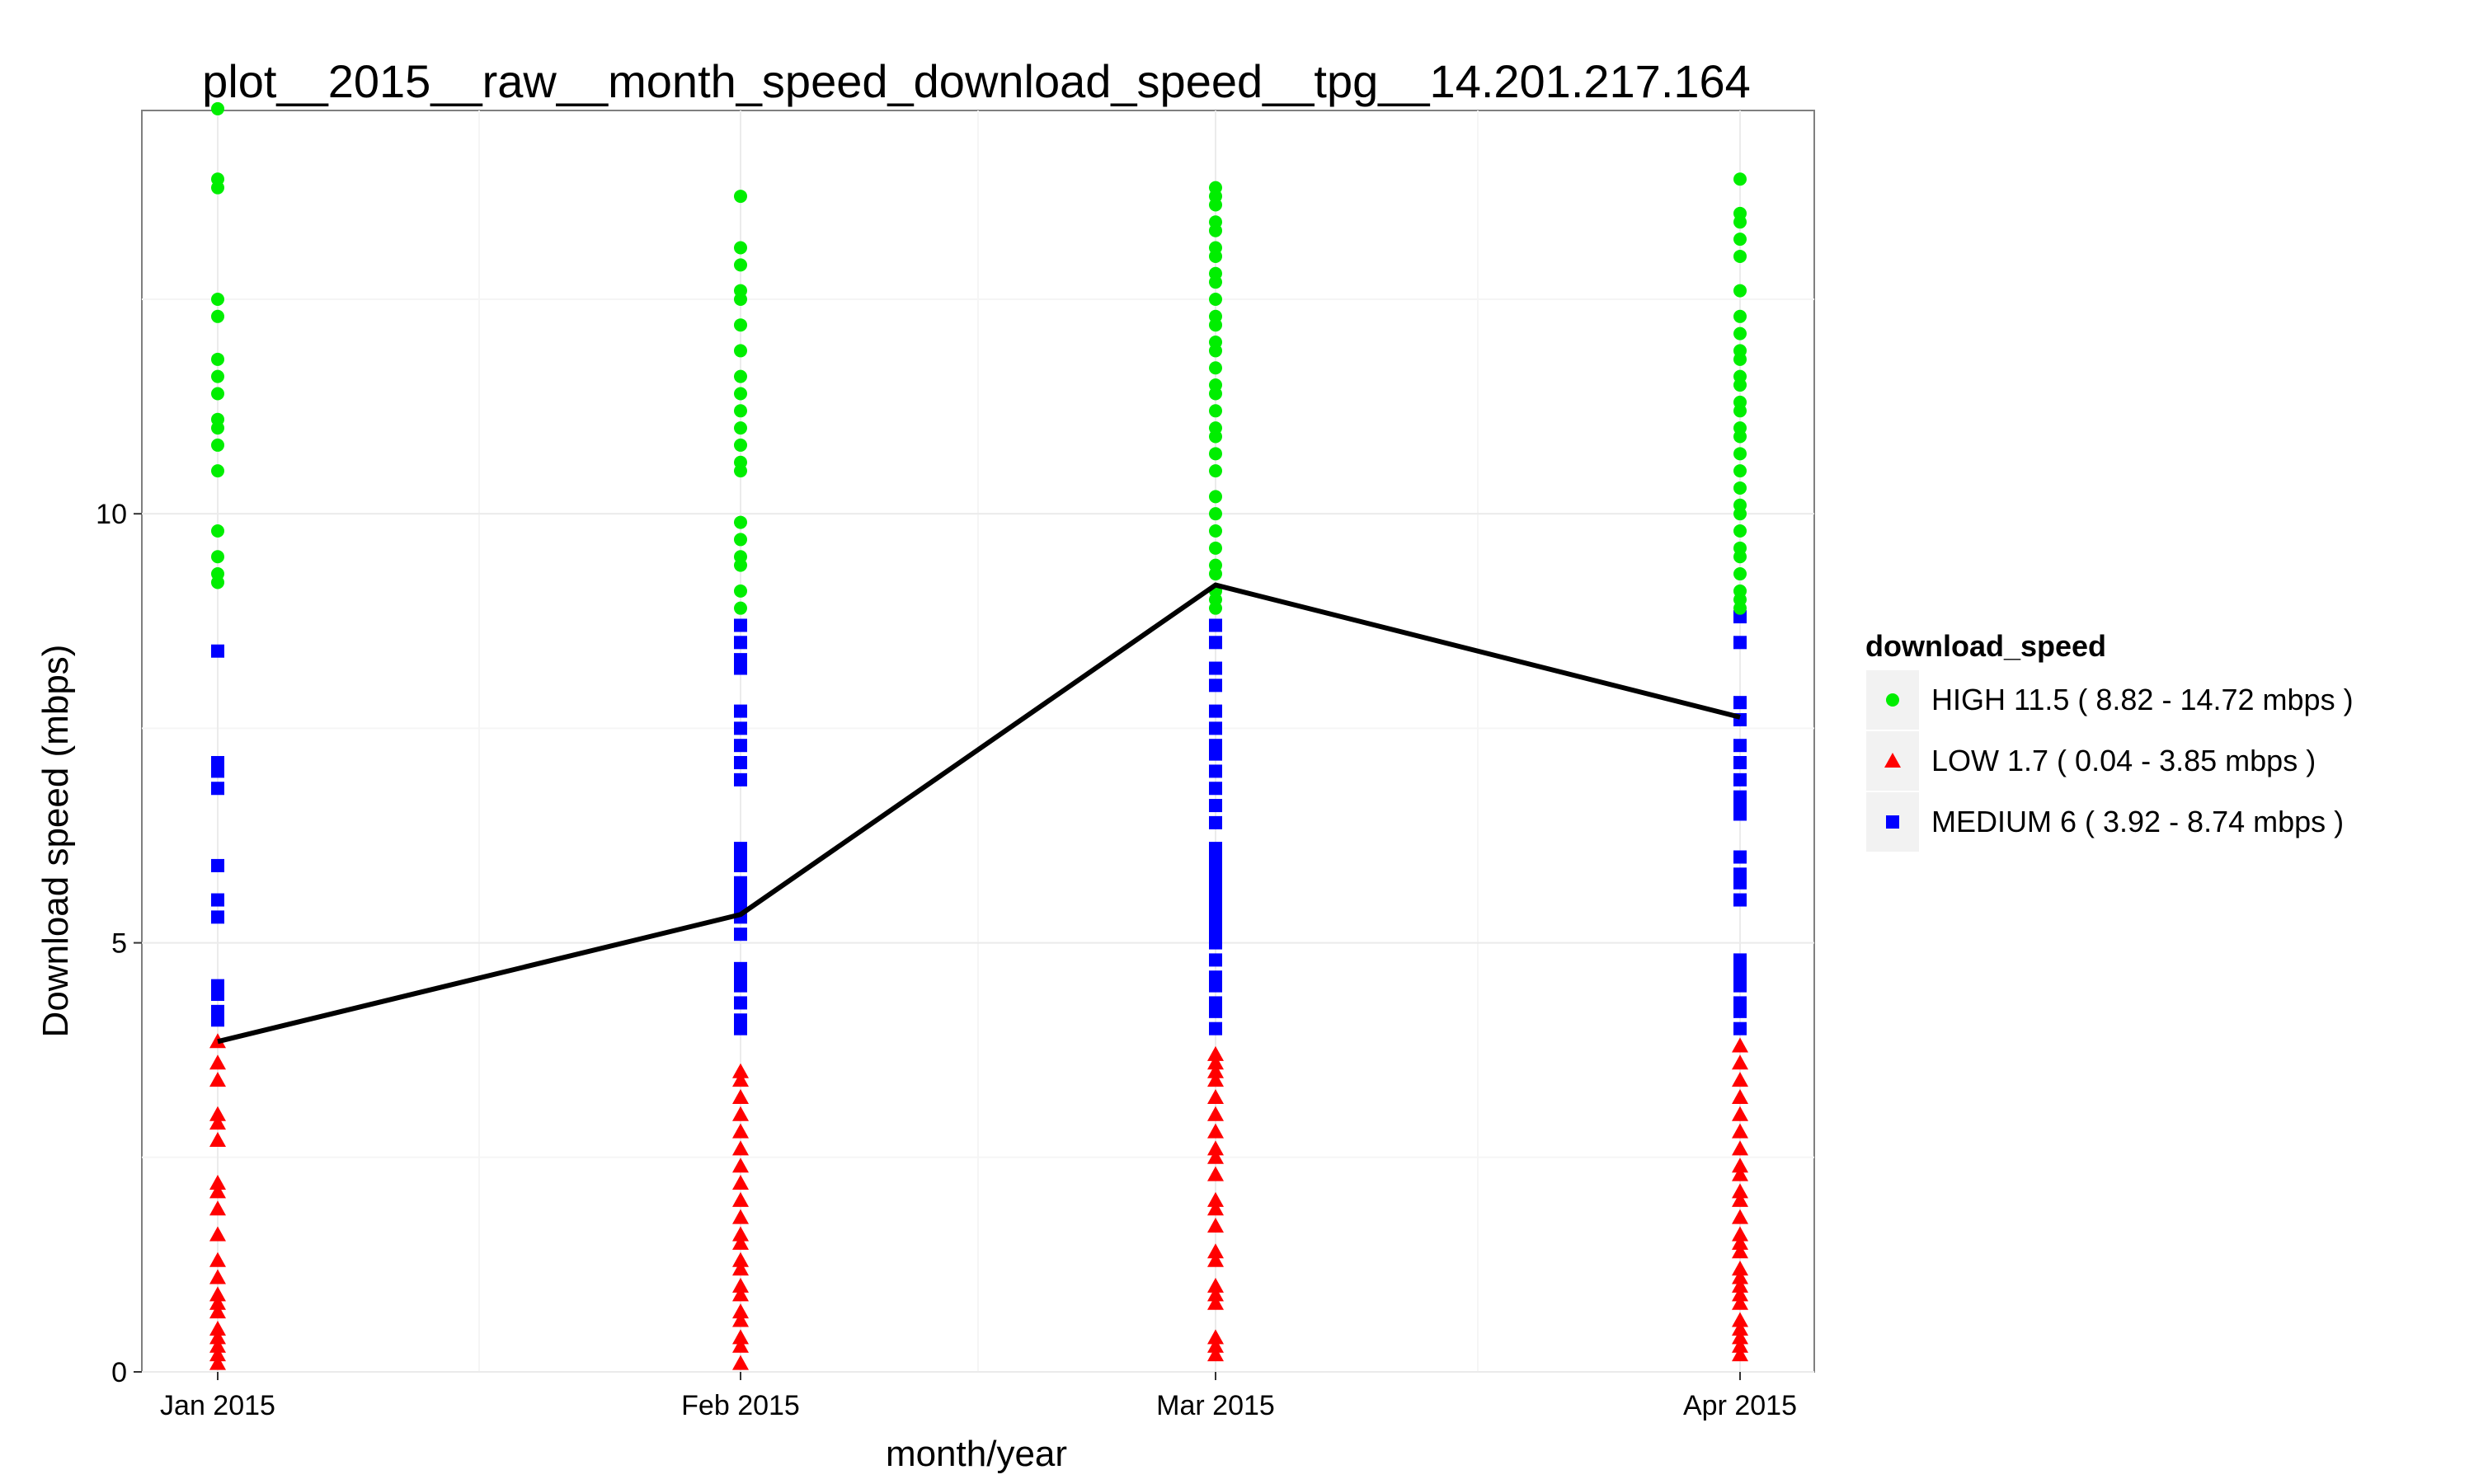 Image resolution: width=2474 pixels, height=1484 pixels. Describe the element at coordinates (119, 1372) in the screenshot. I see `y-tick-label: 0` at that location.